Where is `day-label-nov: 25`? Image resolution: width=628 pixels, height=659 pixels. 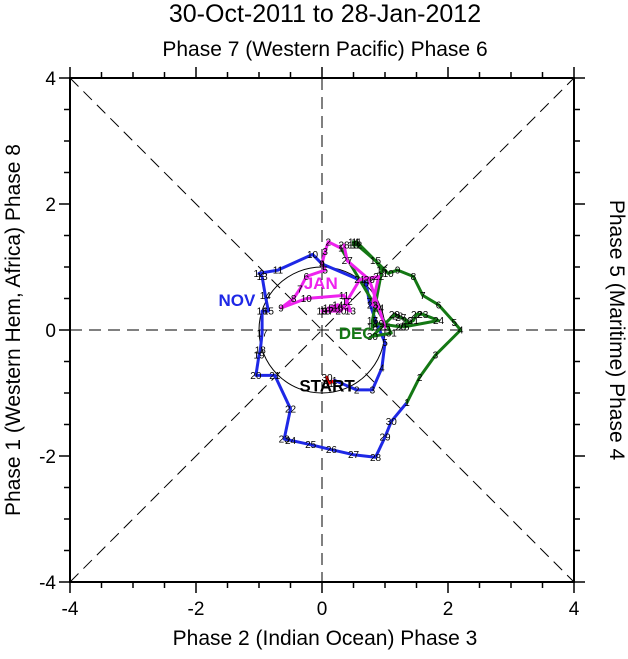 day-label-nov: 25 is located at coordinates (311, 445).